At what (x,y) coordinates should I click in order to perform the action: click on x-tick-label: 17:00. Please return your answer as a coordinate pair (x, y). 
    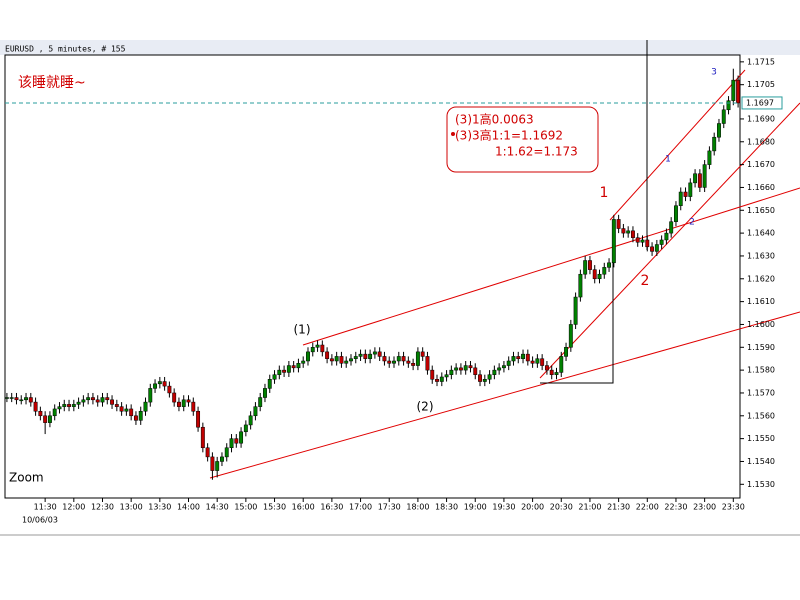
    Looking at the image, I should click on (360, 507).